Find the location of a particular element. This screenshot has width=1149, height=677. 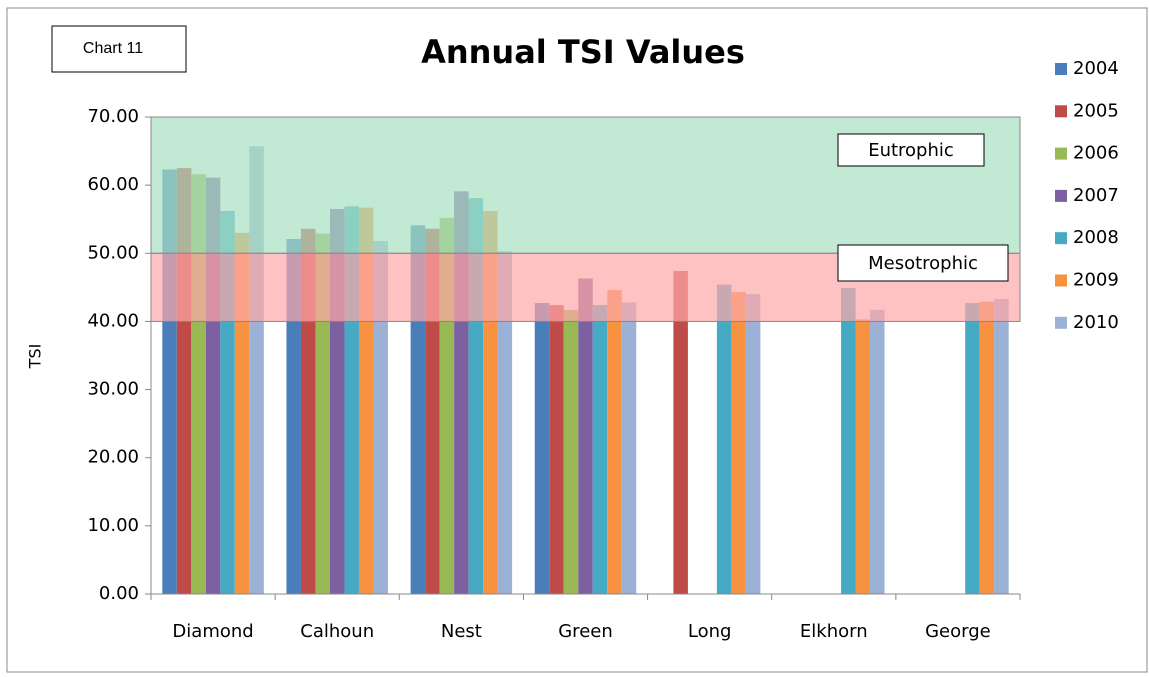

annotation-box is located at coordinates (119, 49).